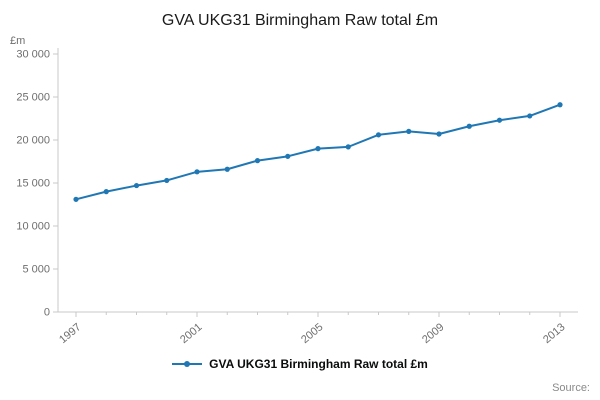 This screenshot has width=600, height=400. What do you see at coordinates (33, 98) in the screenshot?
I see `y-tick-label: 25 000` at bounding box center [33, 98].